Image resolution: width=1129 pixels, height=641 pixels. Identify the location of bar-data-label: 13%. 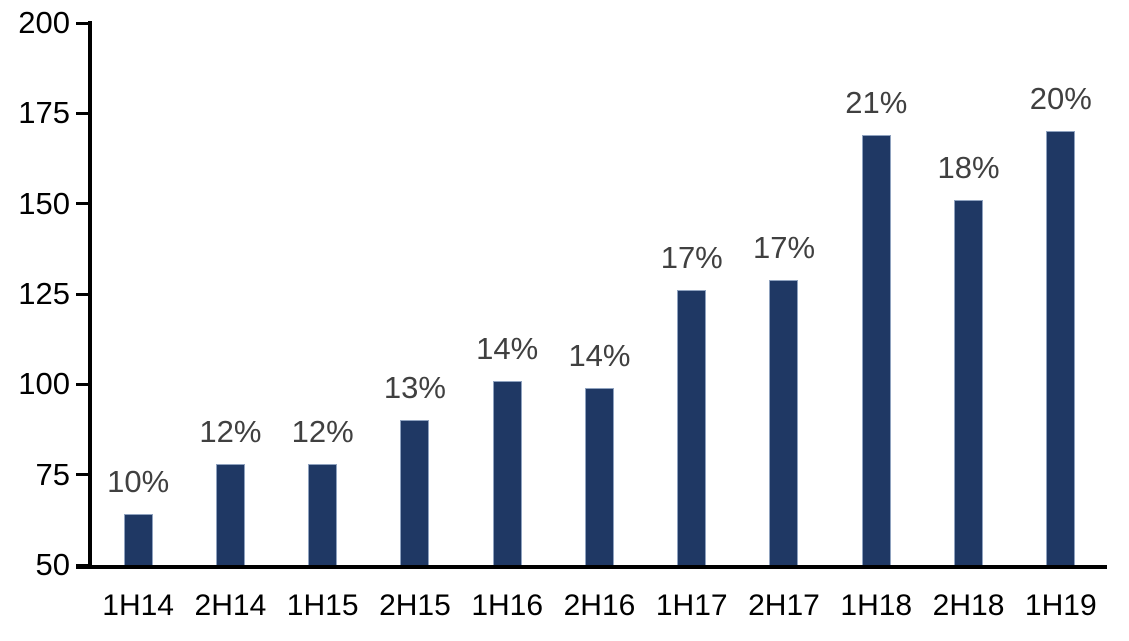
(414, 388).